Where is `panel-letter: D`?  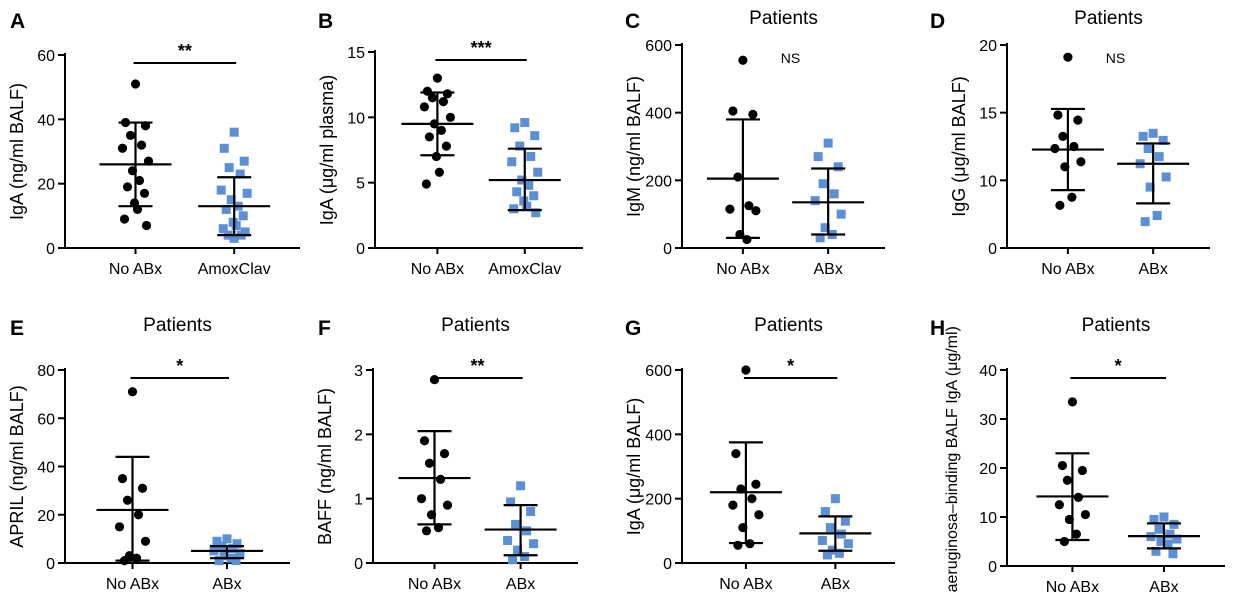 panel-letter: D is located at coordinates (937, 21).